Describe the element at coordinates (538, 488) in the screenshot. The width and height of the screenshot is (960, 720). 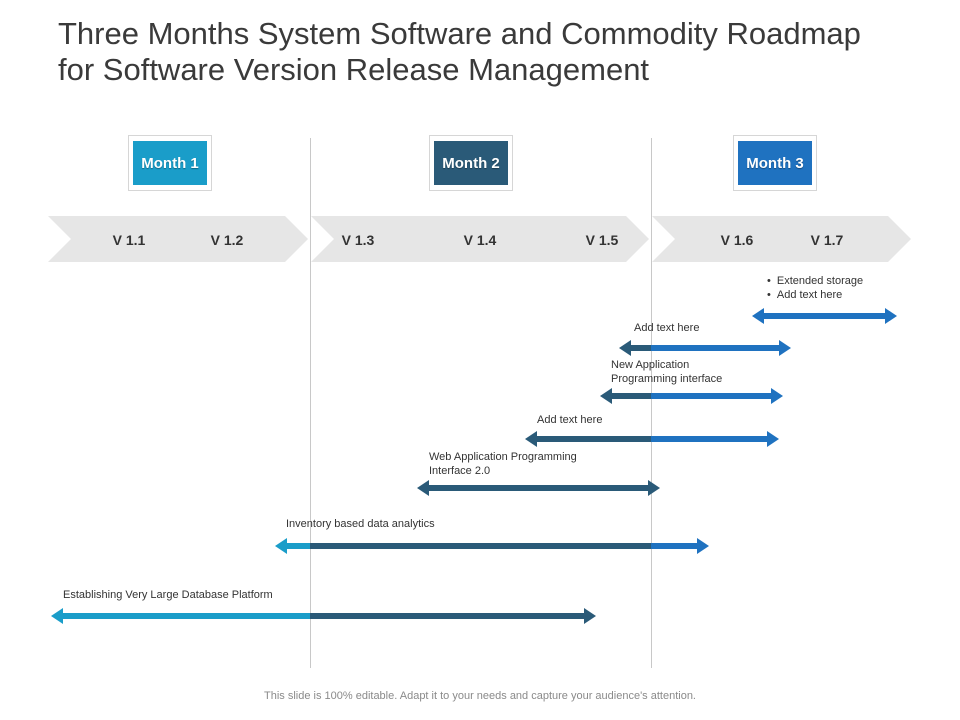
I see `task-5-arrow` at that location.